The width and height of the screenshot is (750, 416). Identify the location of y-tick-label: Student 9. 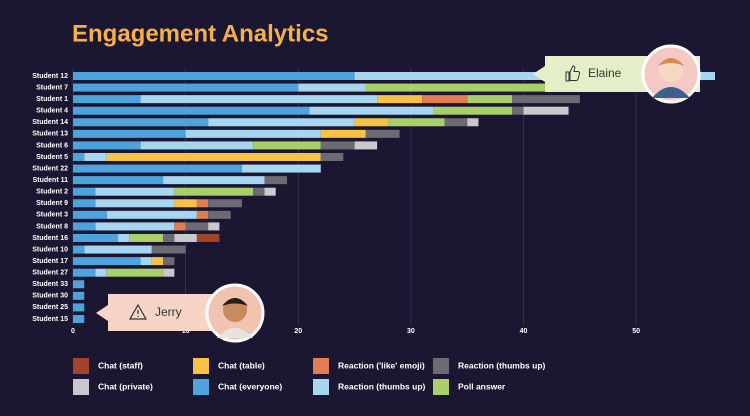
(52, 203).